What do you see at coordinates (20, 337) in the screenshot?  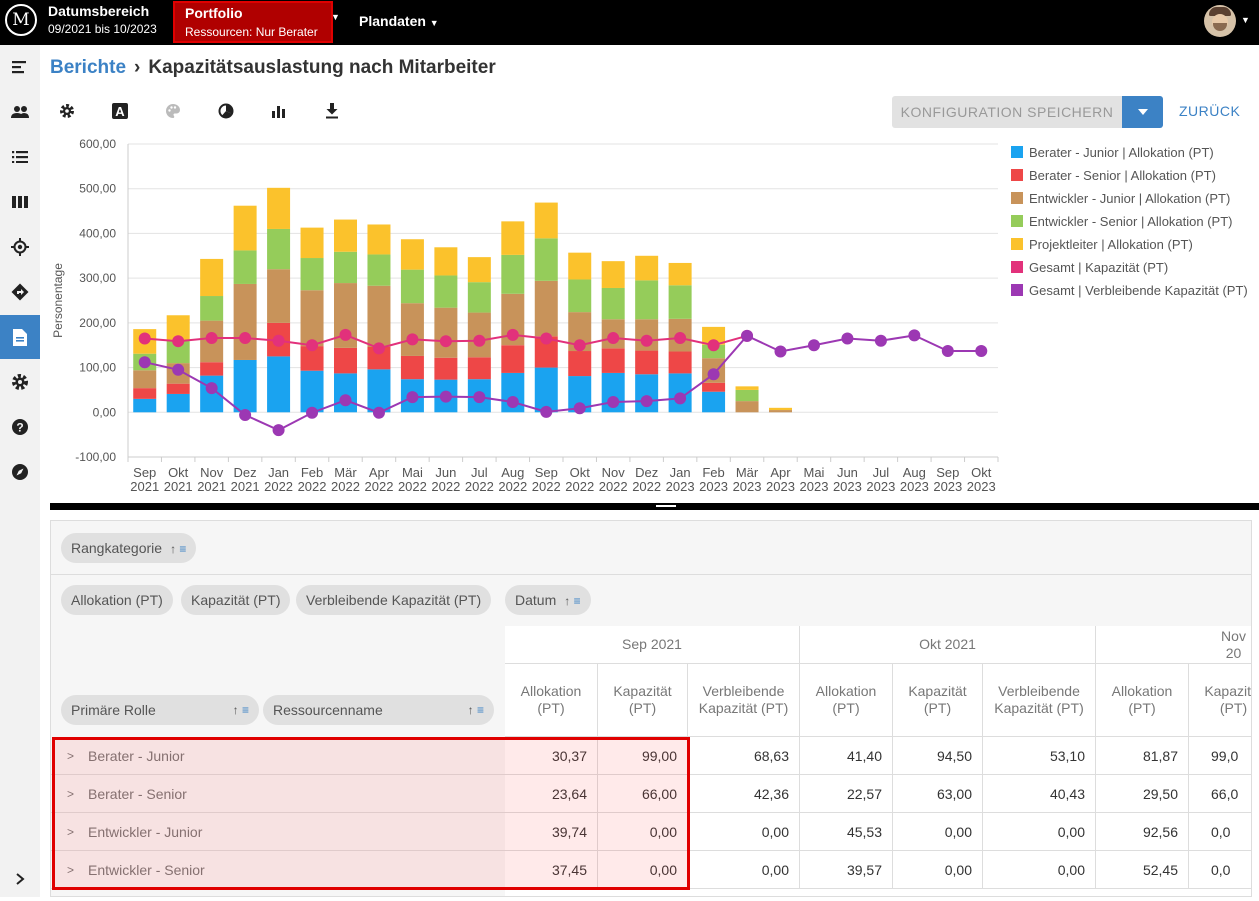 I see `report-icon` at bounding box center [20, 337].